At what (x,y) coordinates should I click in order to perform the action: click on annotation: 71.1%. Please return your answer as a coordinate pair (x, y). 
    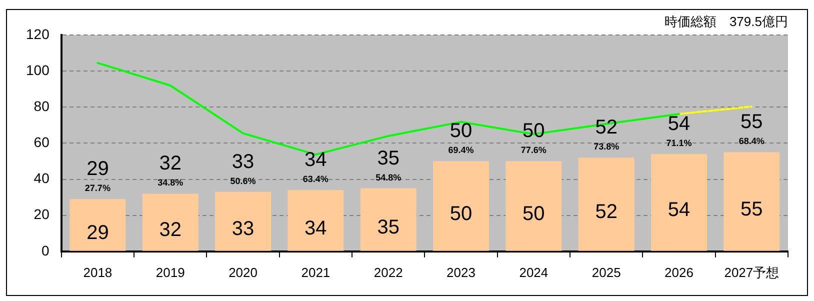
    Looking at the image, I should click on (679, 143).